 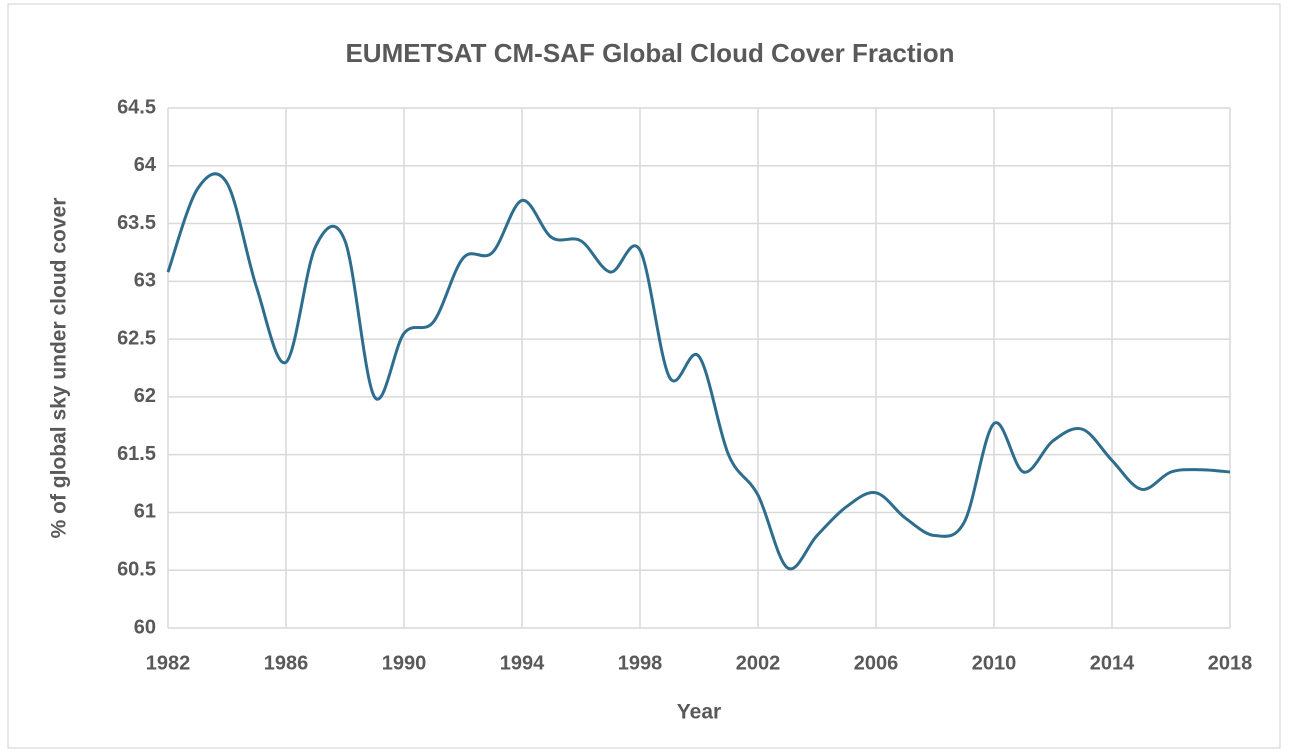 I want to click on y-axis-title: % of global sky under cloud cover, so click(x=59, y=368).